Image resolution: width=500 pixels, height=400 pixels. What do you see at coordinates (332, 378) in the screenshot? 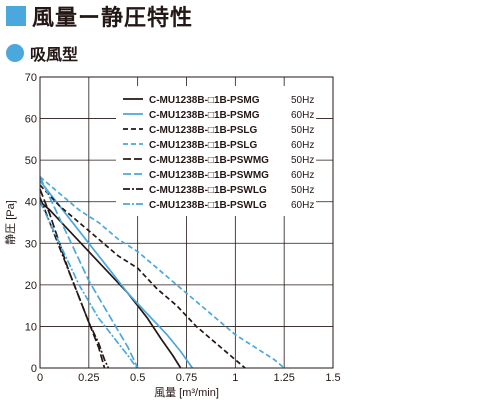
I see `x-tick-label: 1.5` at bounding box center [332, 378].